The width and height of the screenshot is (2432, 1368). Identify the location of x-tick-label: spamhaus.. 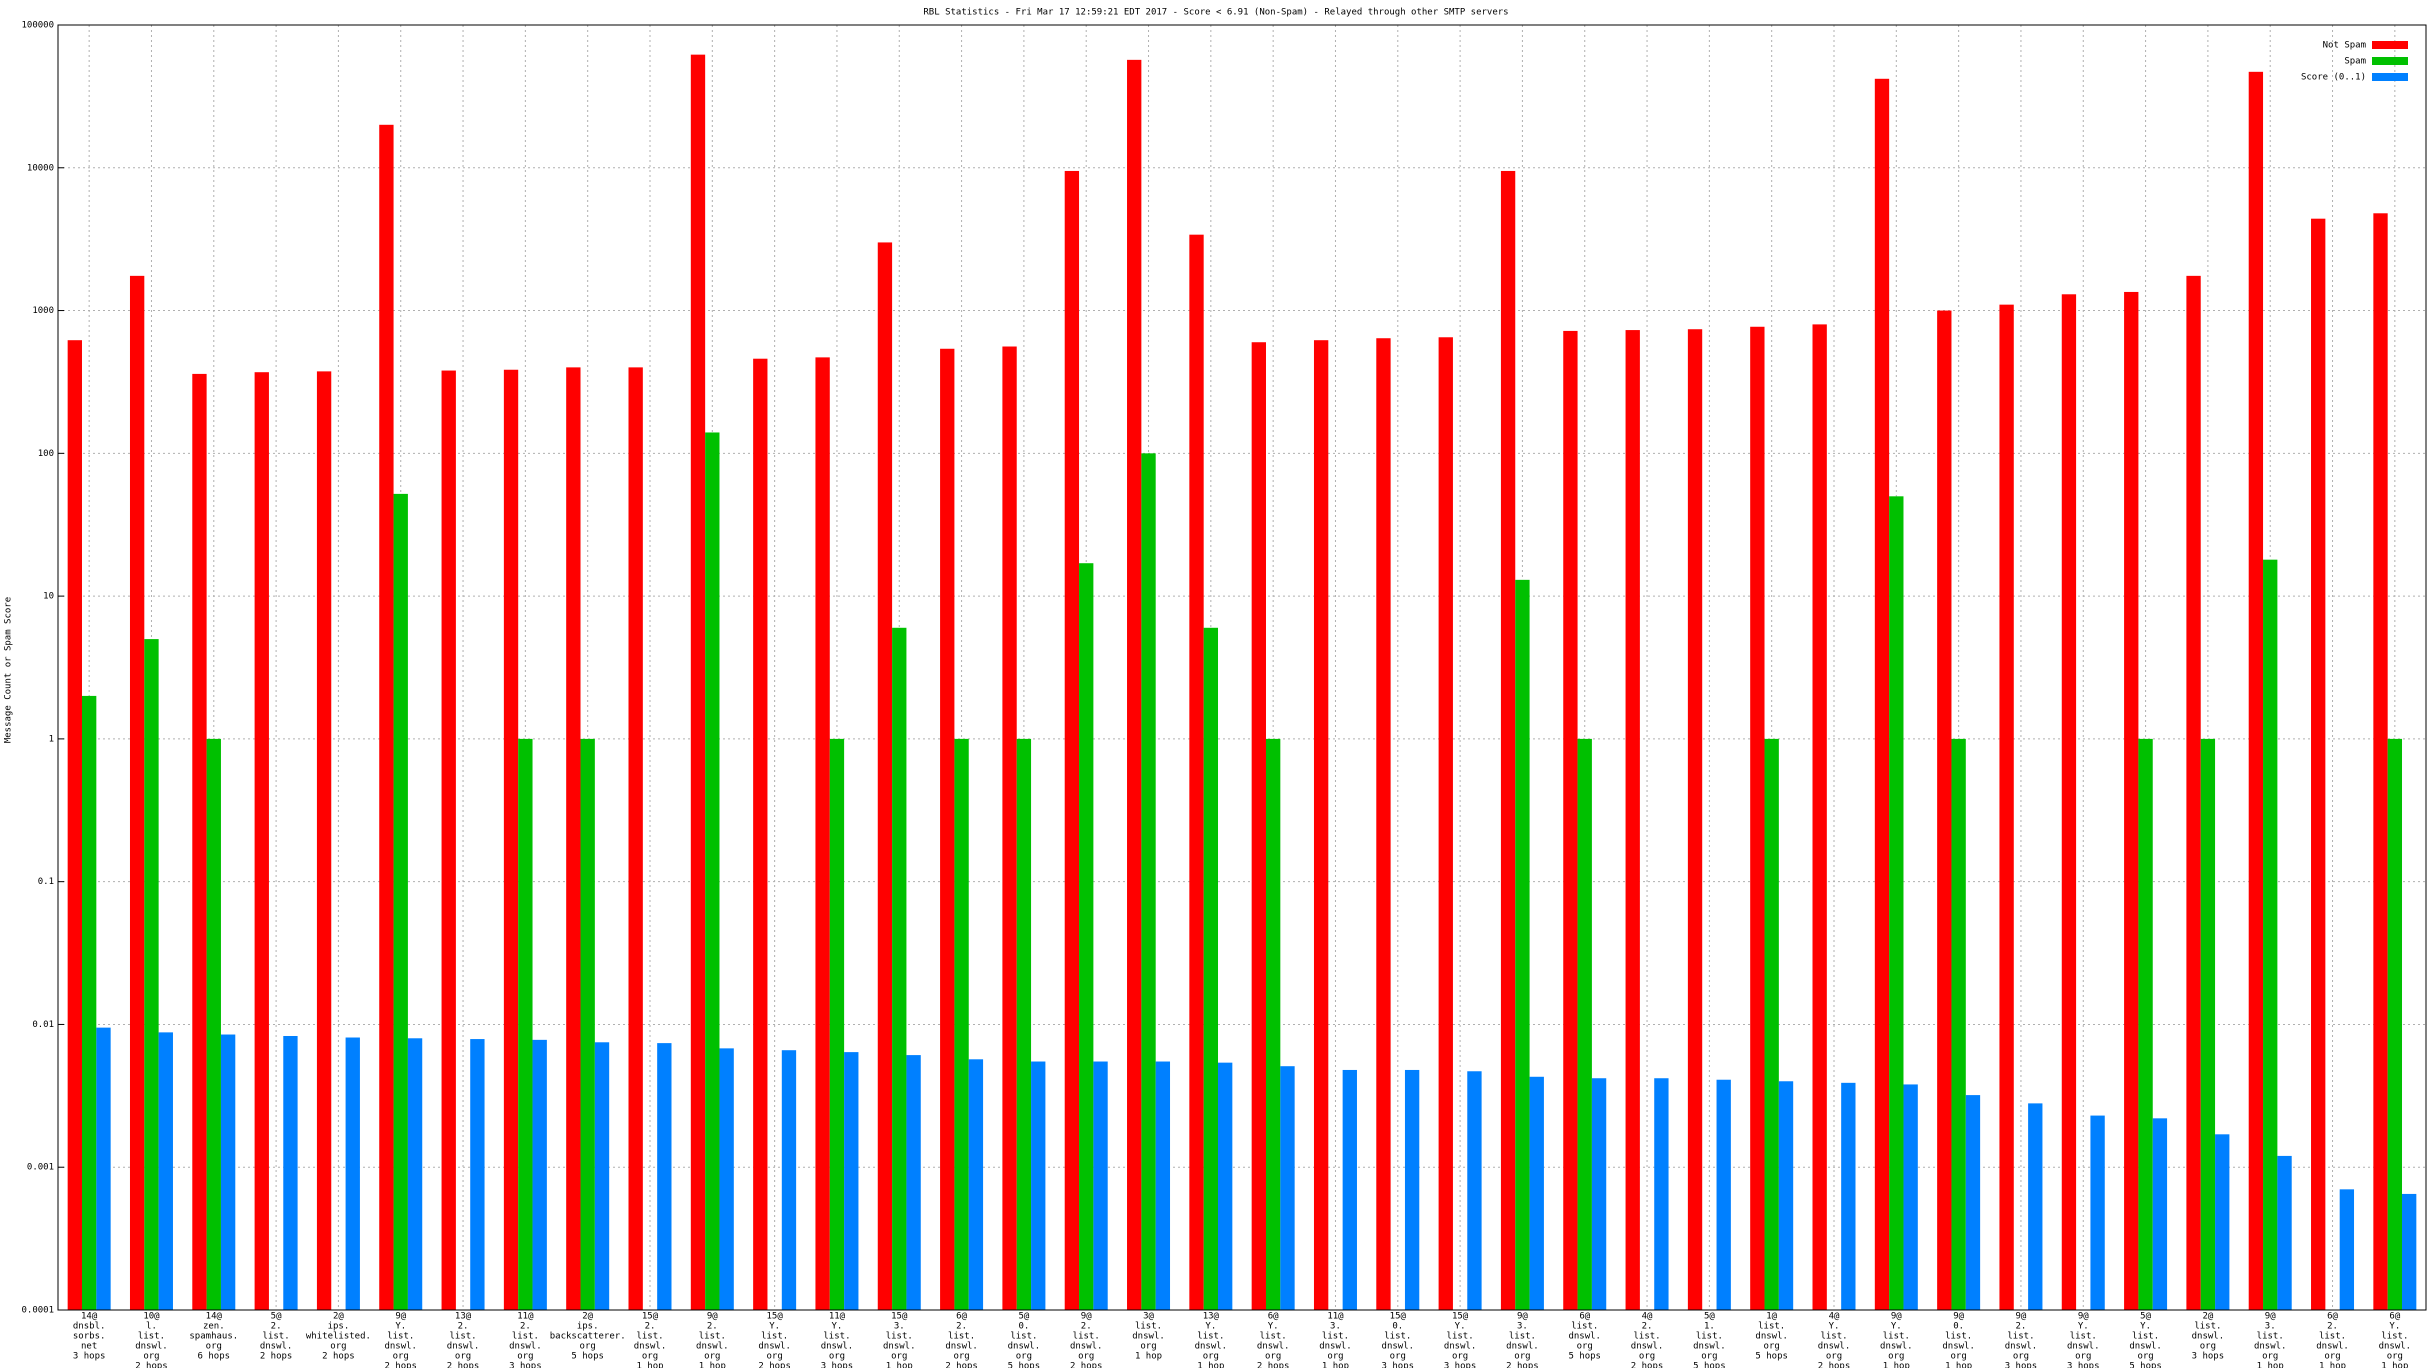
(213, 1337).